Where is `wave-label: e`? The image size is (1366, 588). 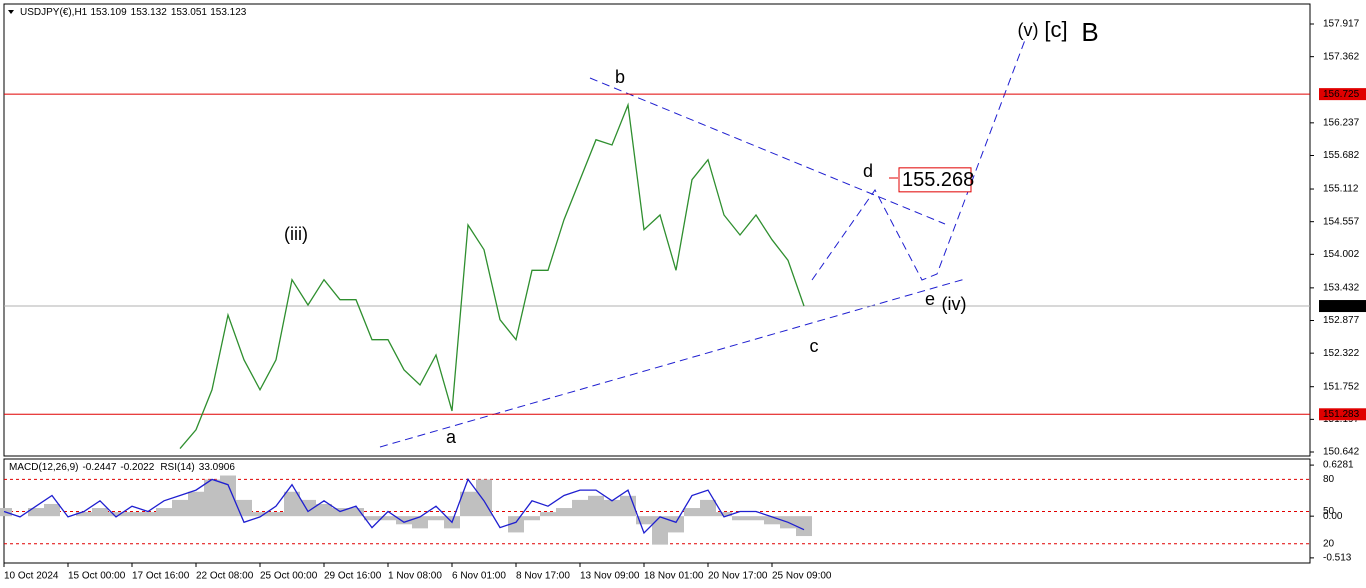 wave-label: e is located at coordinates (930, 299).